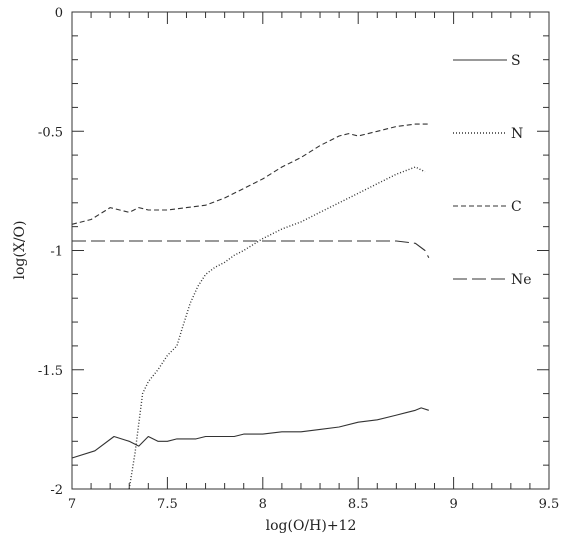 The width and height of the screenshot is (570, 542). I want to click on series-line-ne, so click(251, 249).